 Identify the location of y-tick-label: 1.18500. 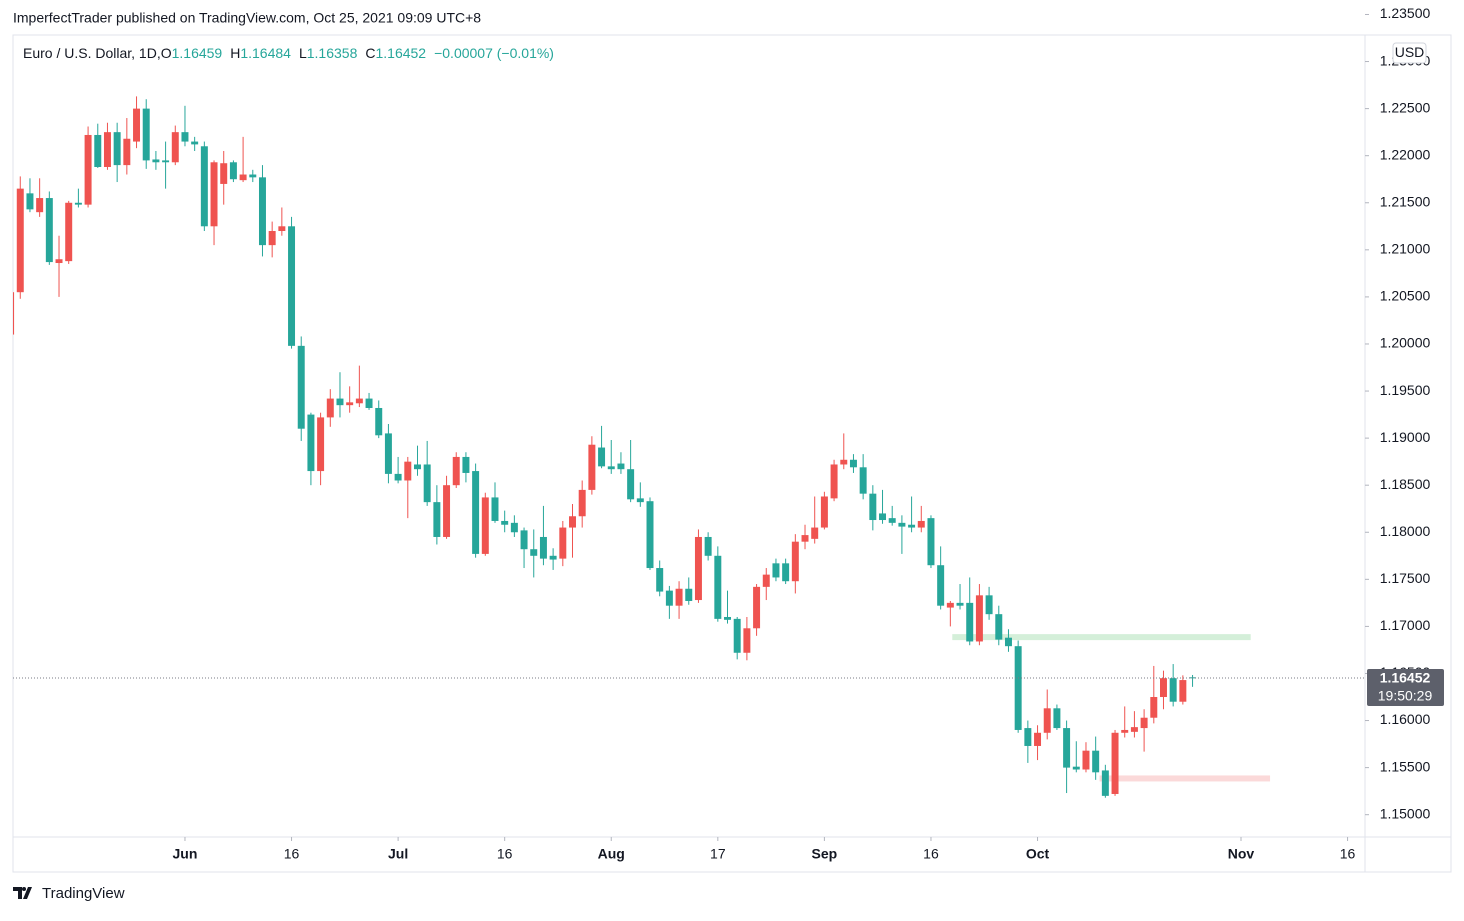
(1405, 484).